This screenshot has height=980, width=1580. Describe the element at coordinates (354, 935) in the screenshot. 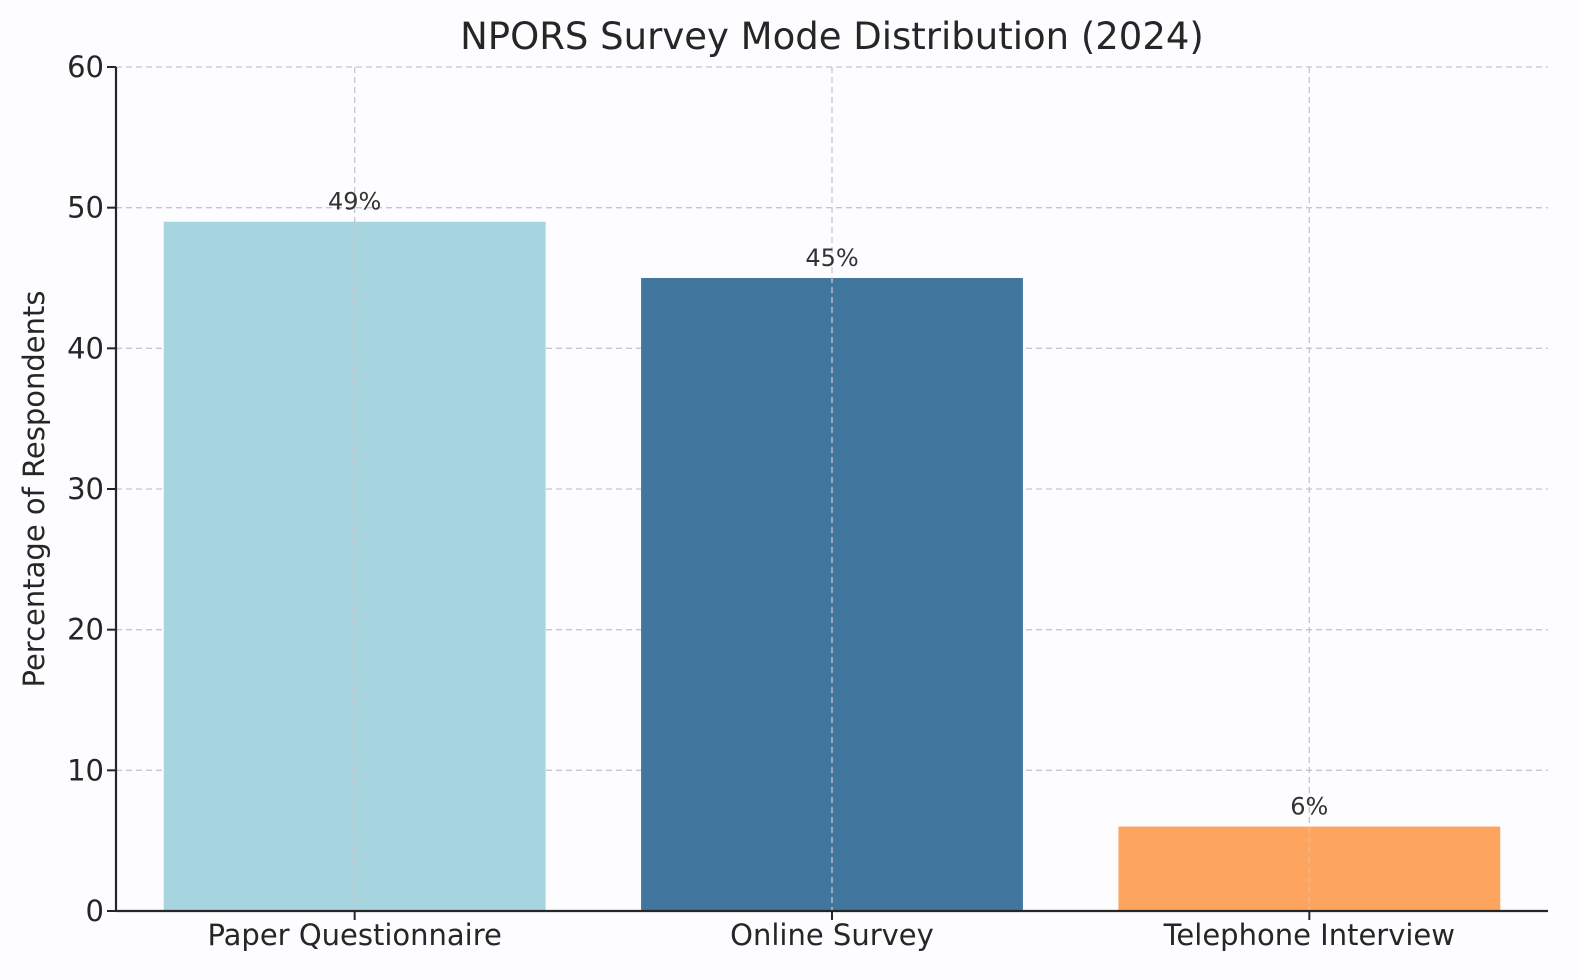

I see `x-tick-label: Paper Questionnaire` at that location.